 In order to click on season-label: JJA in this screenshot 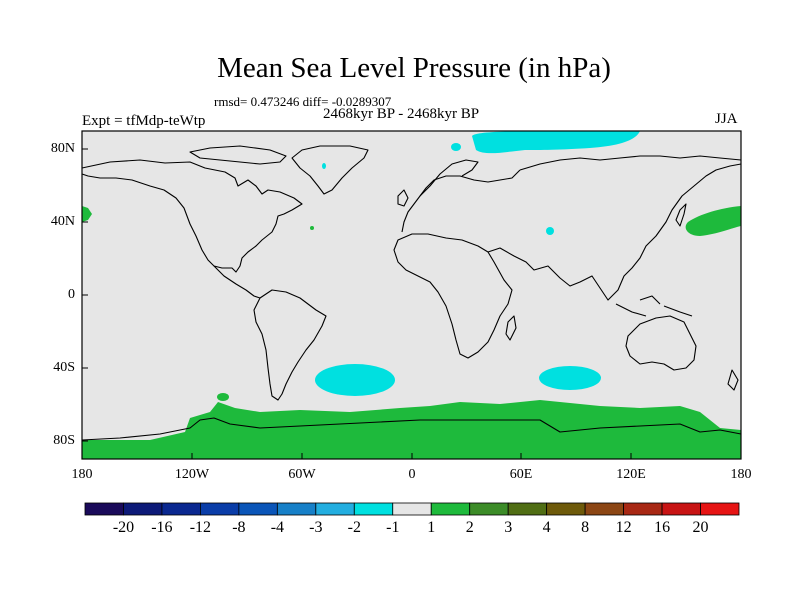, I will do `click(726, 119)`.